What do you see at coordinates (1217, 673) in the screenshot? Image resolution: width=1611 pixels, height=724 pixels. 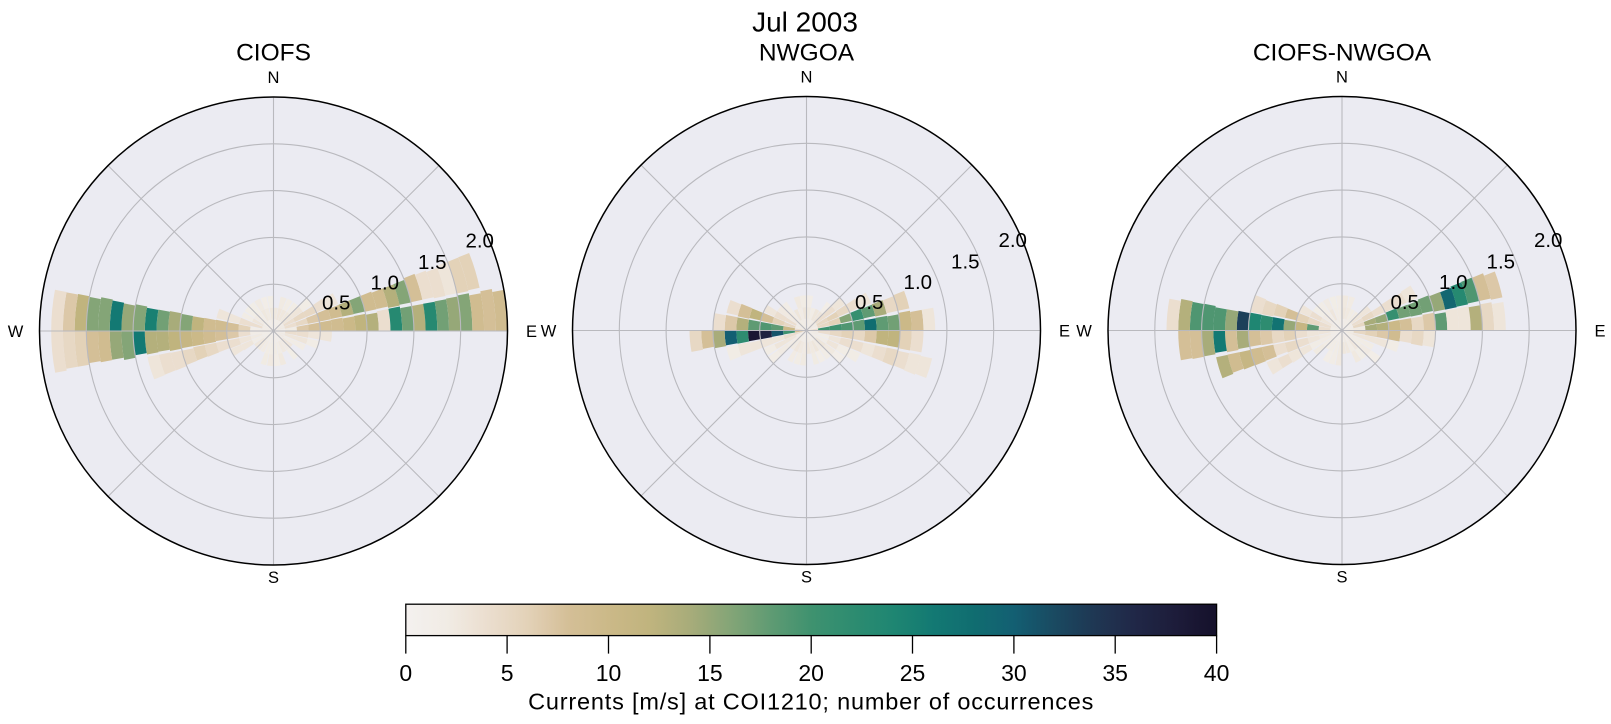 I see `svg-text: 40` at bounding box center [1217, 673].